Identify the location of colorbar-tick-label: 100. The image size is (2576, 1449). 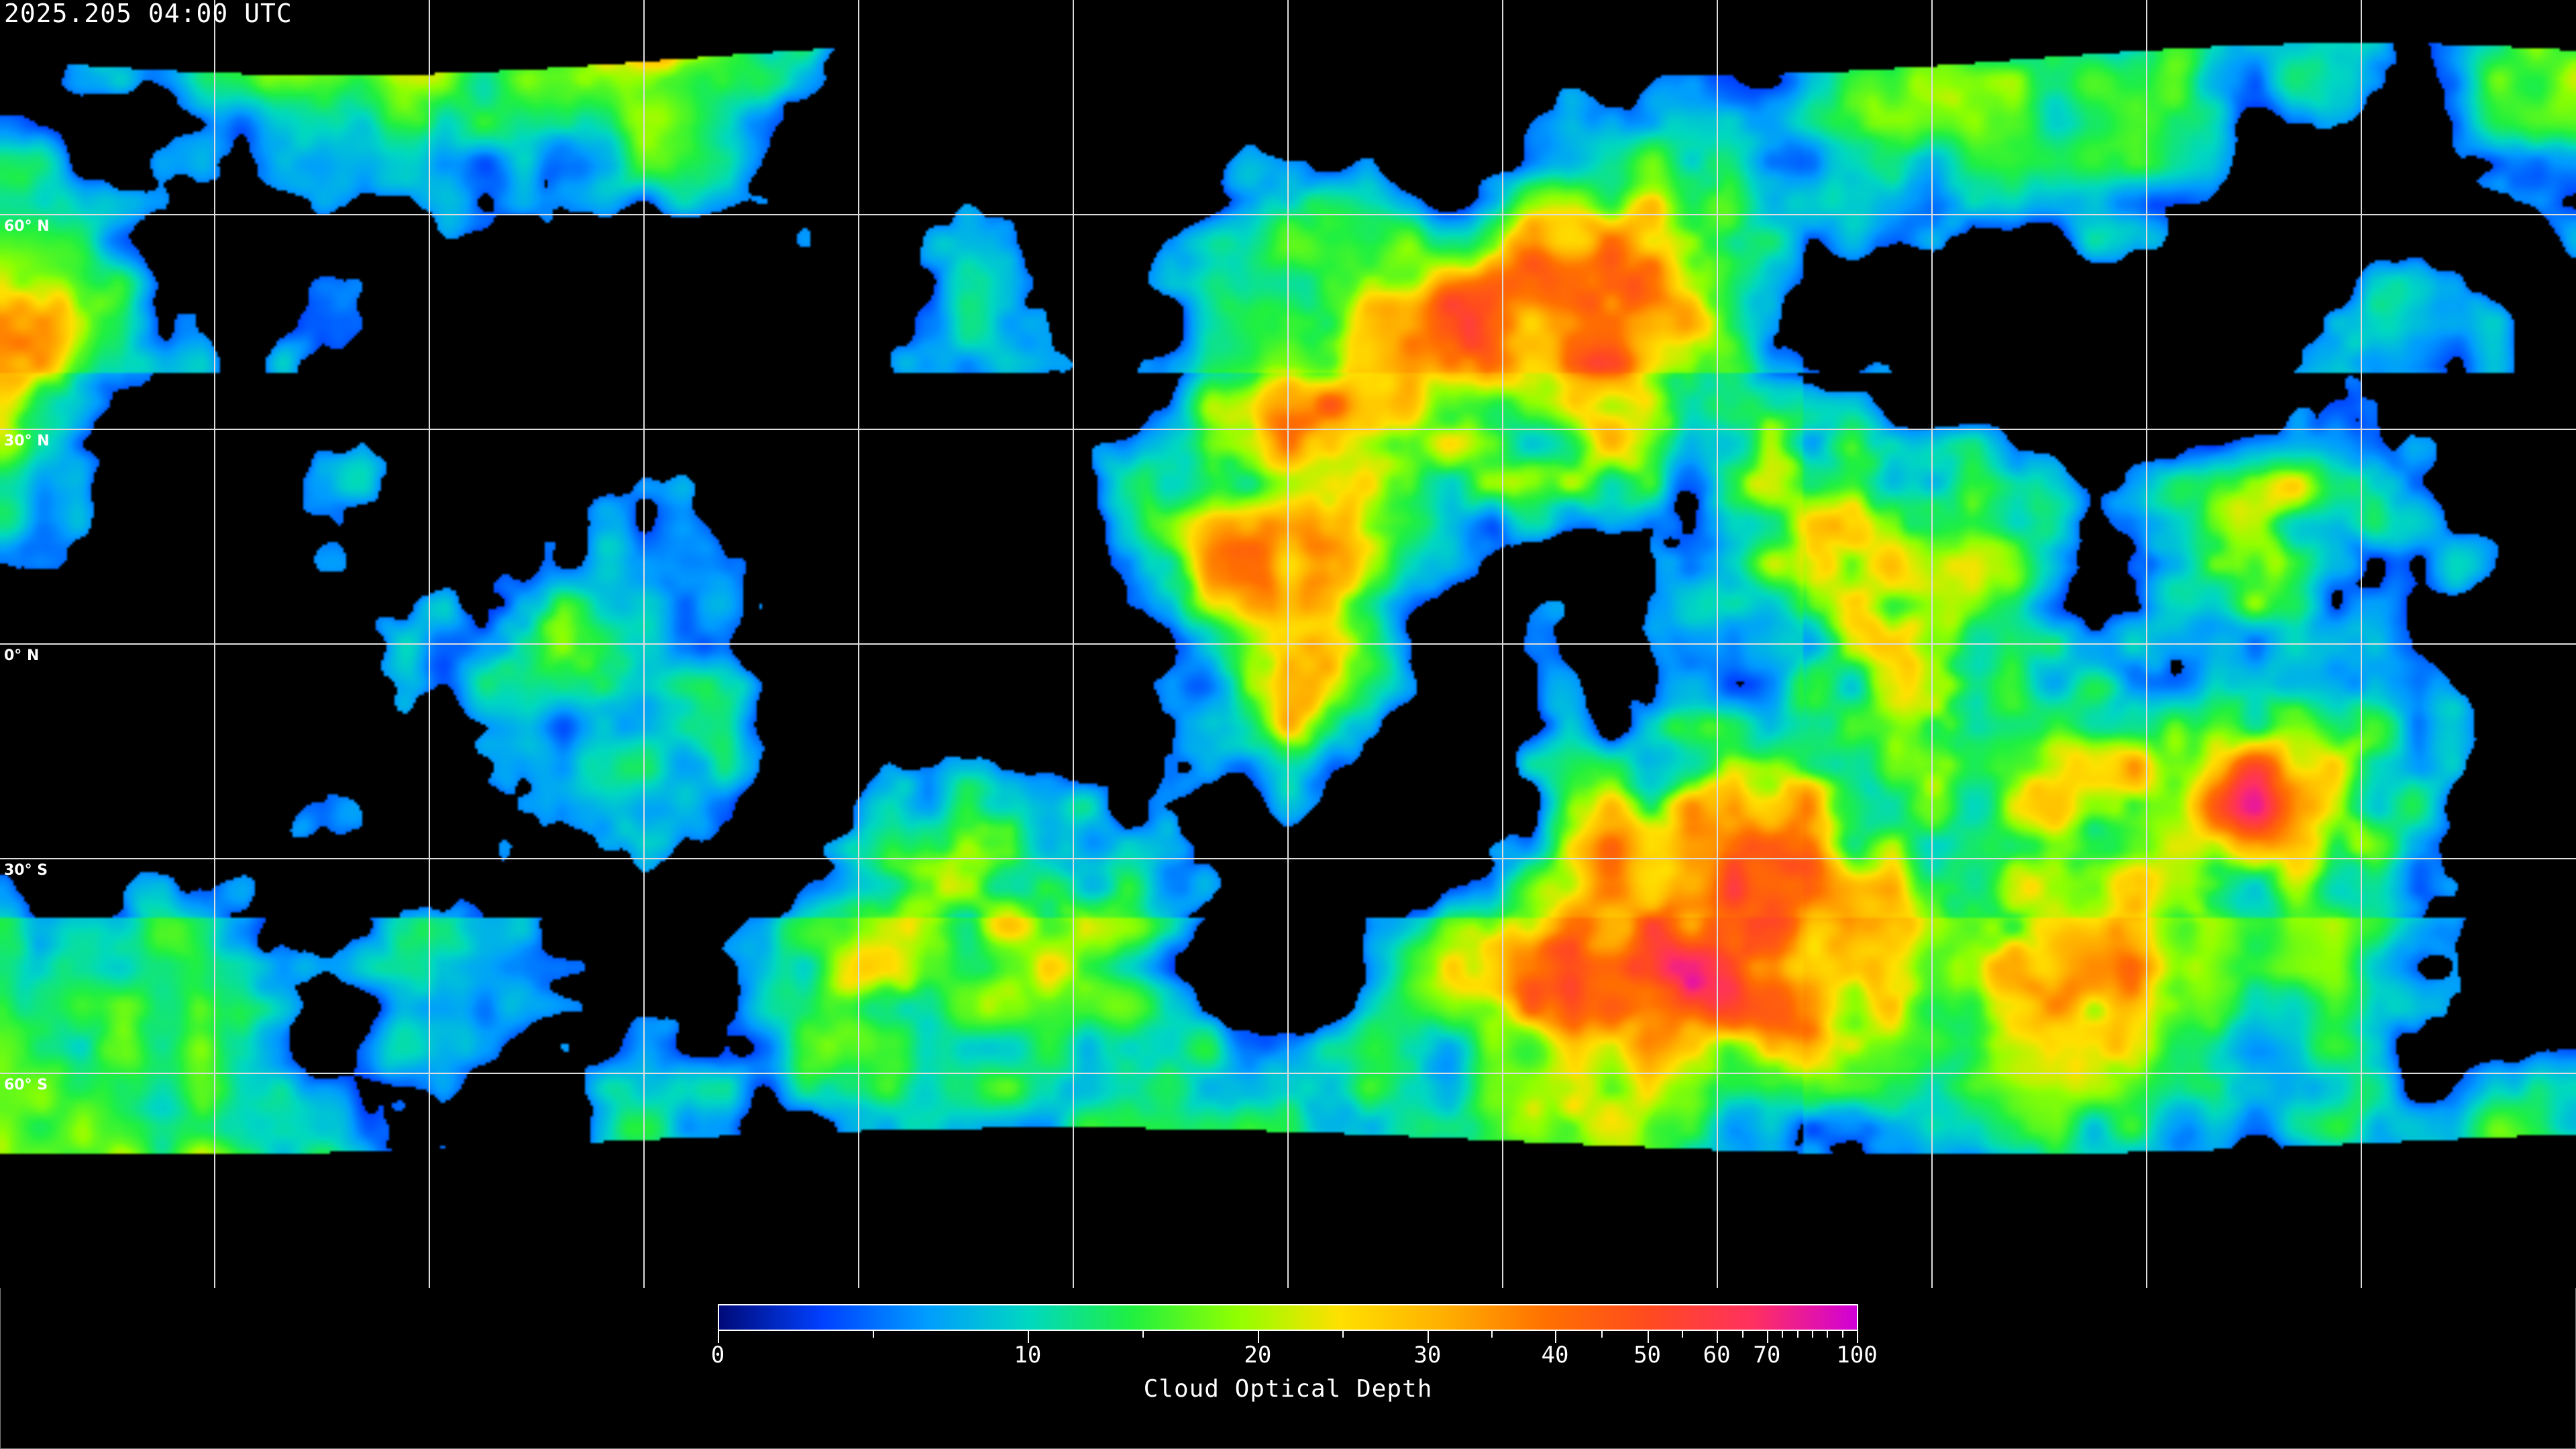
(1857, 1355).